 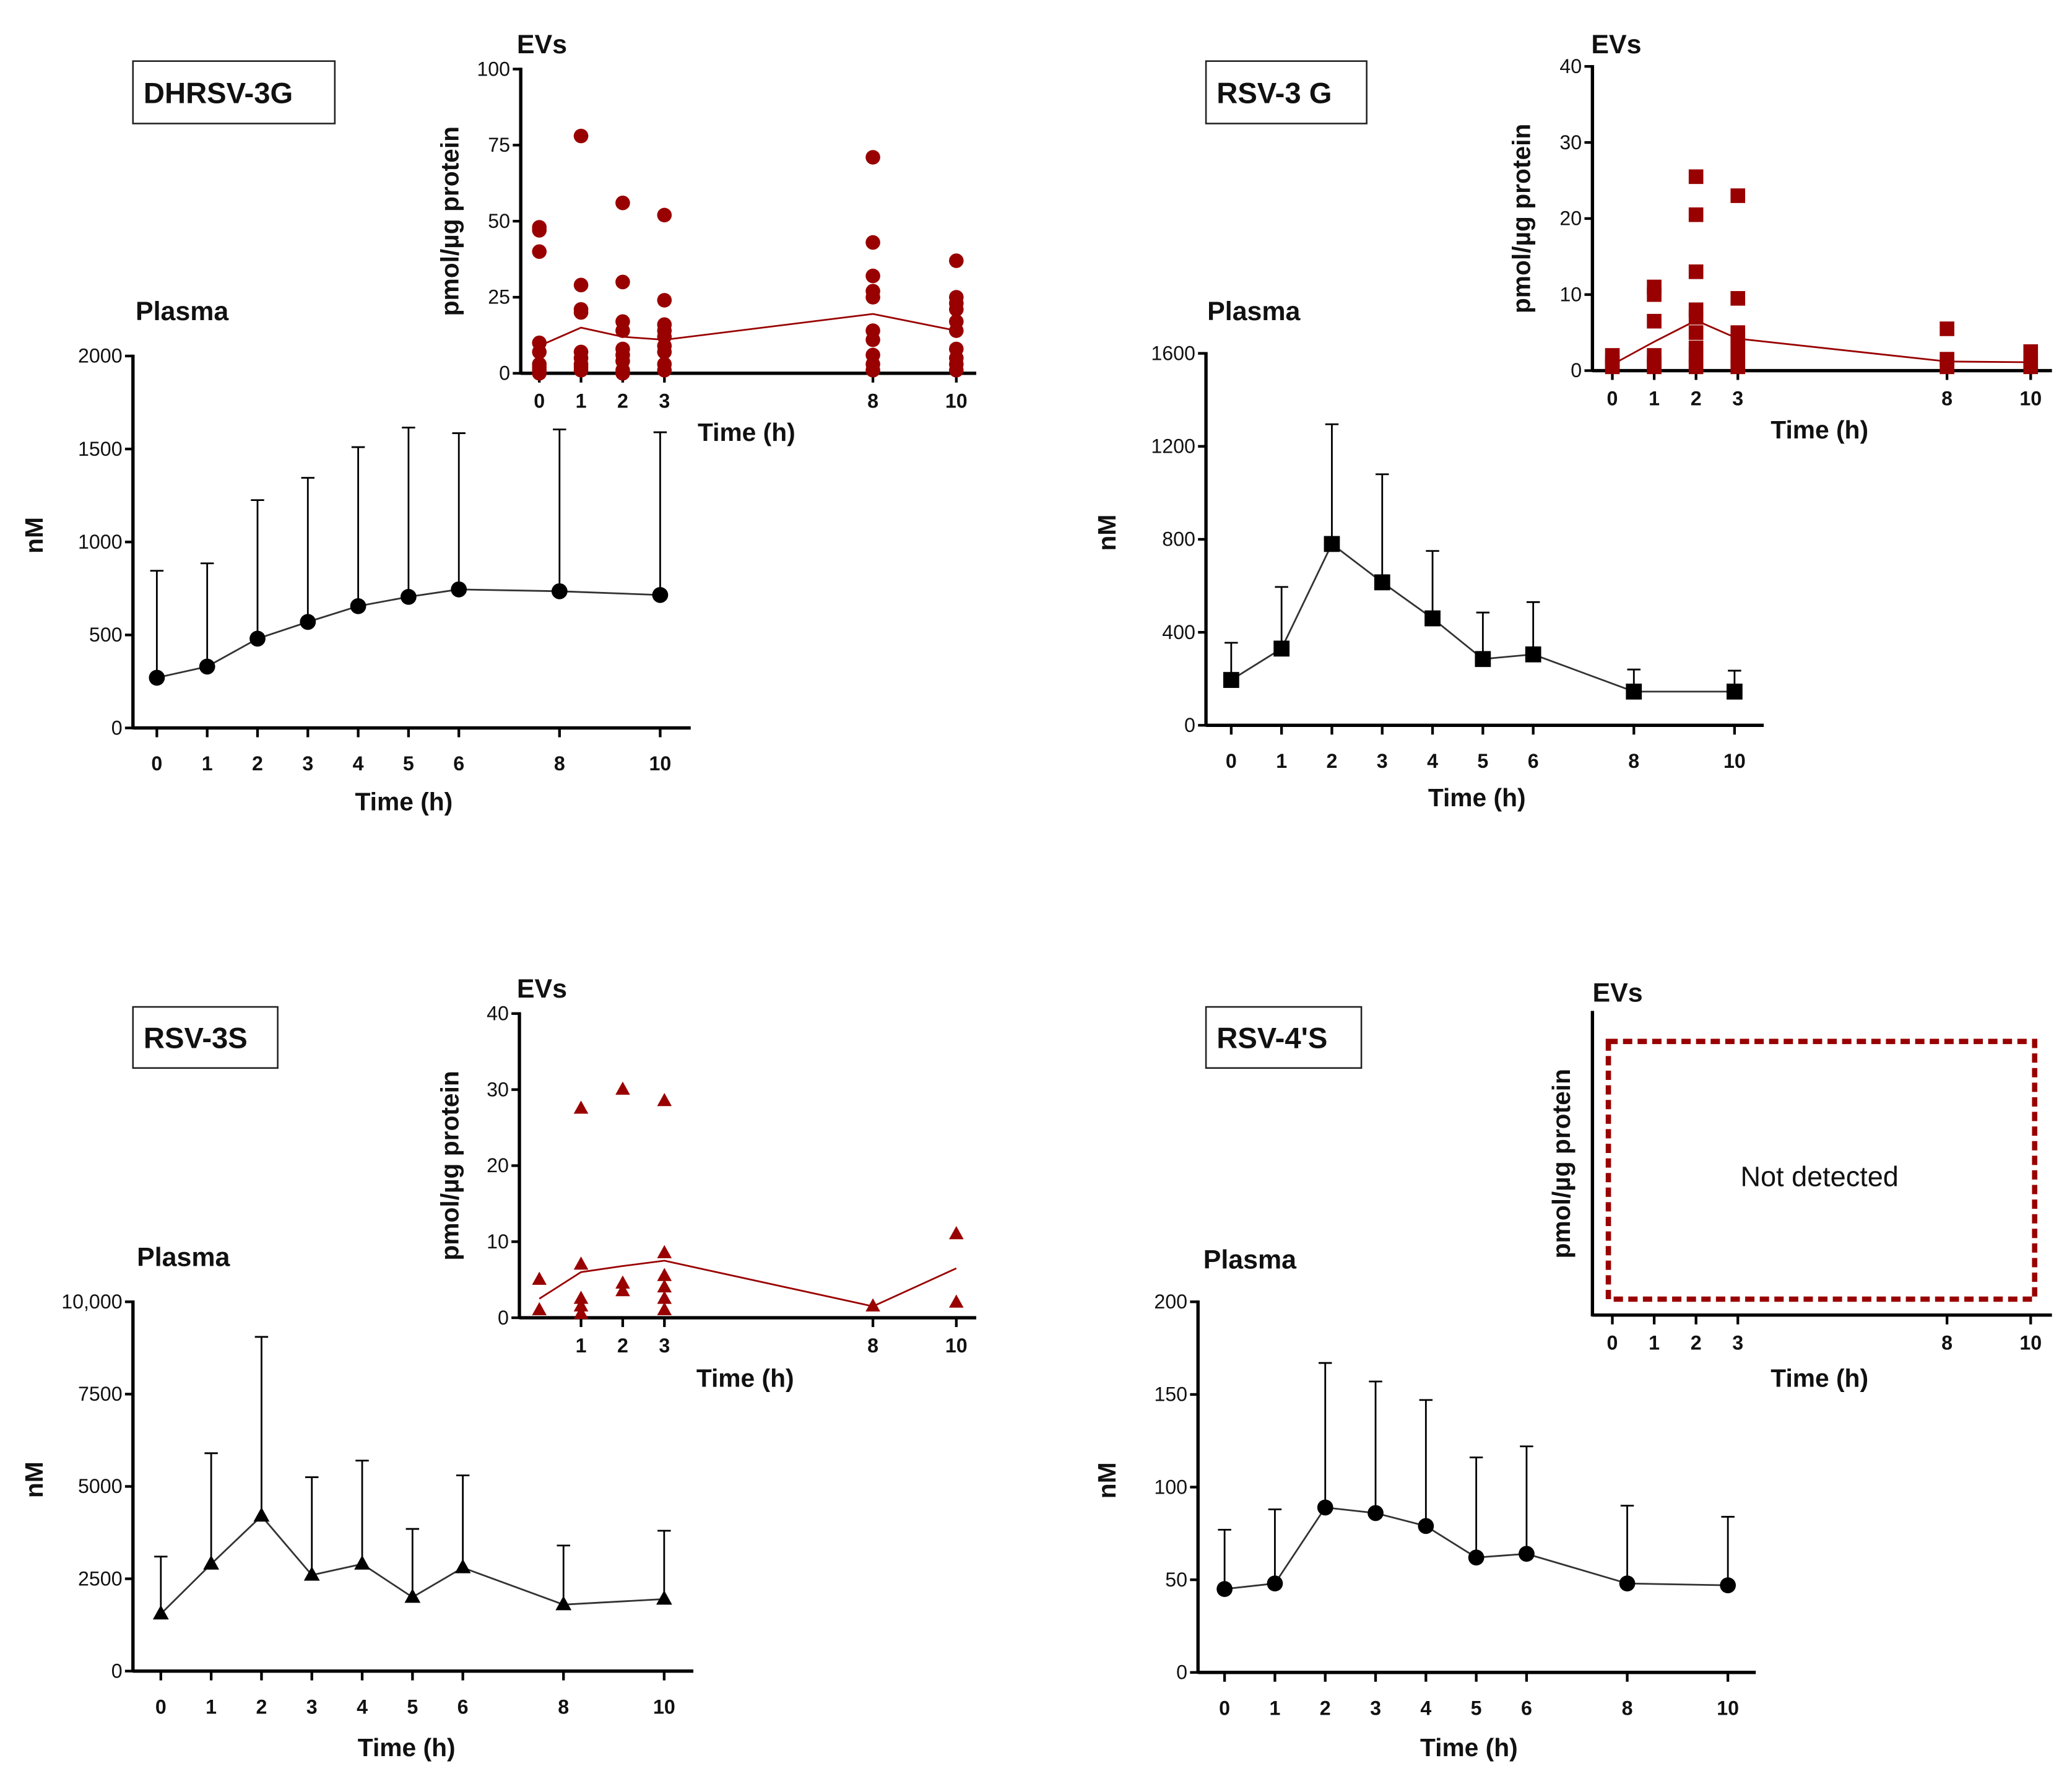 I want to click on y-tick-label: 150, so click(x=1170, y=1394).